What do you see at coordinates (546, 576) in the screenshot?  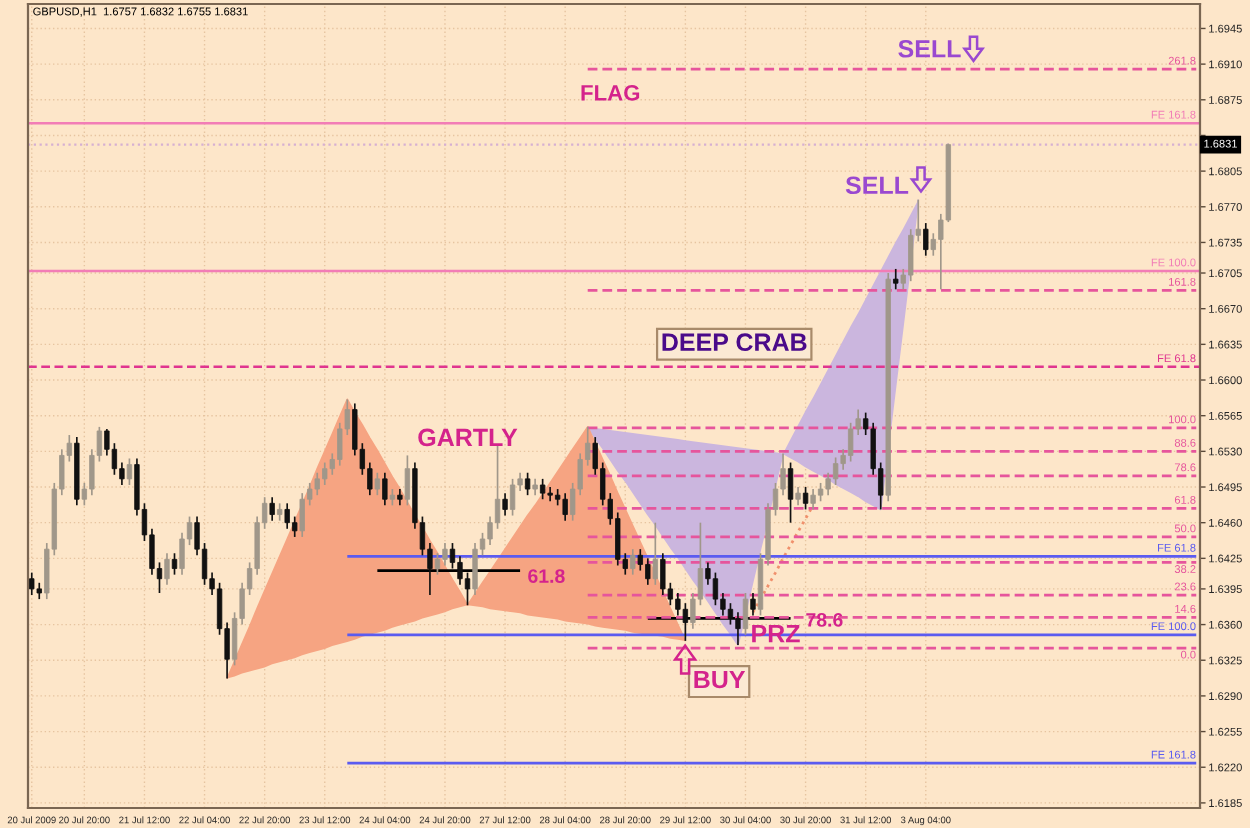 I see `annotation: 61.8` at bounding box center [546, 576].